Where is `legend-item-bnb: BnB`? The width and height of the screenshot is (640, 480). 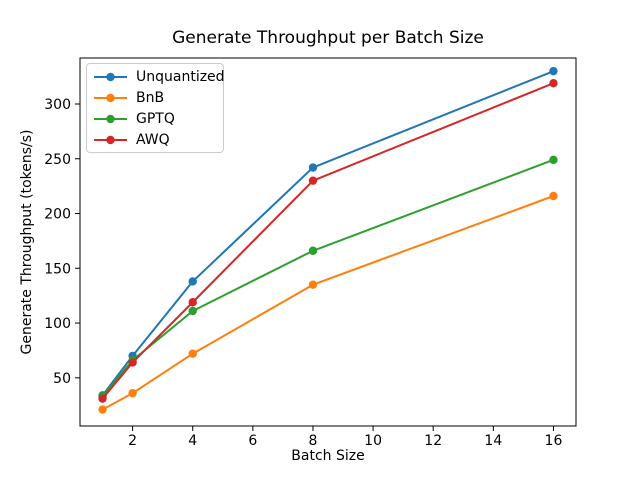 legend-item-bnb: BnB is located at coordinates (155, 97).